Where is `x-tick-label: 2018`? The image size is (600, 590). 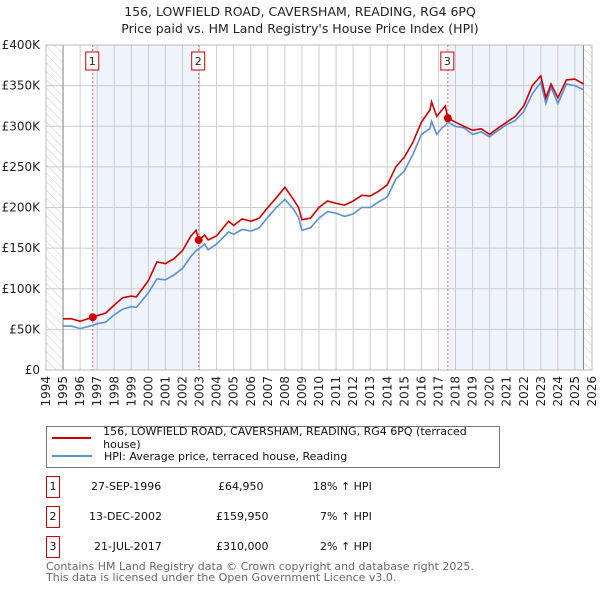
x-tick-label: 2018 is located at coordinates (456, 391).